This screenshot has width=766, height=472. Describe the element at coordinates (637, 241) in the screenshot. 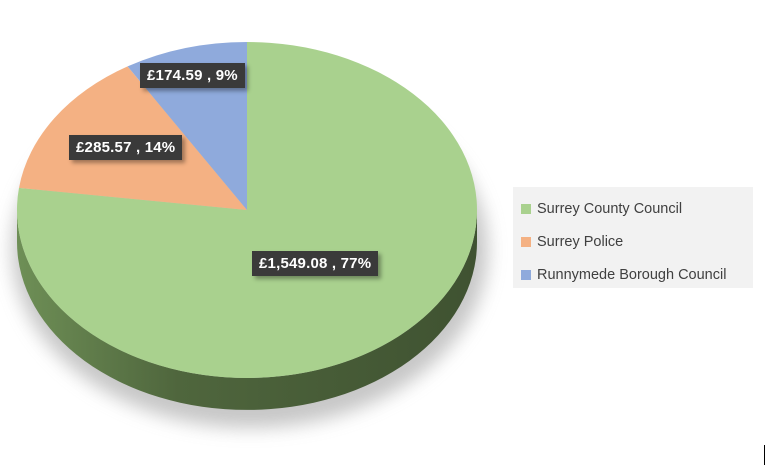

I see `legend-item-surrey-police: Surrey Police` at that location.